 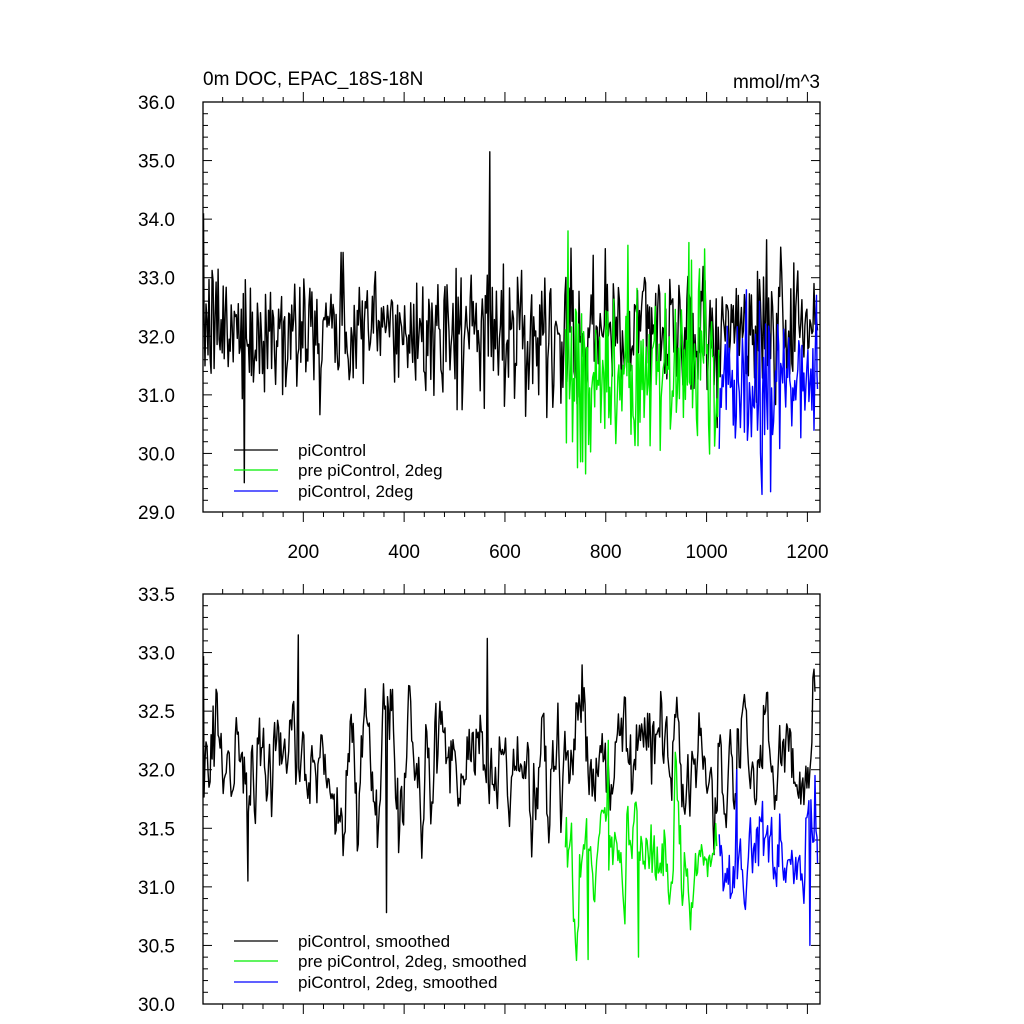 What do you see at coordinates (156, 829) in the screenshot?
I see `bottom-y-tick-label: 31.5` at bounding box center [156, 829].